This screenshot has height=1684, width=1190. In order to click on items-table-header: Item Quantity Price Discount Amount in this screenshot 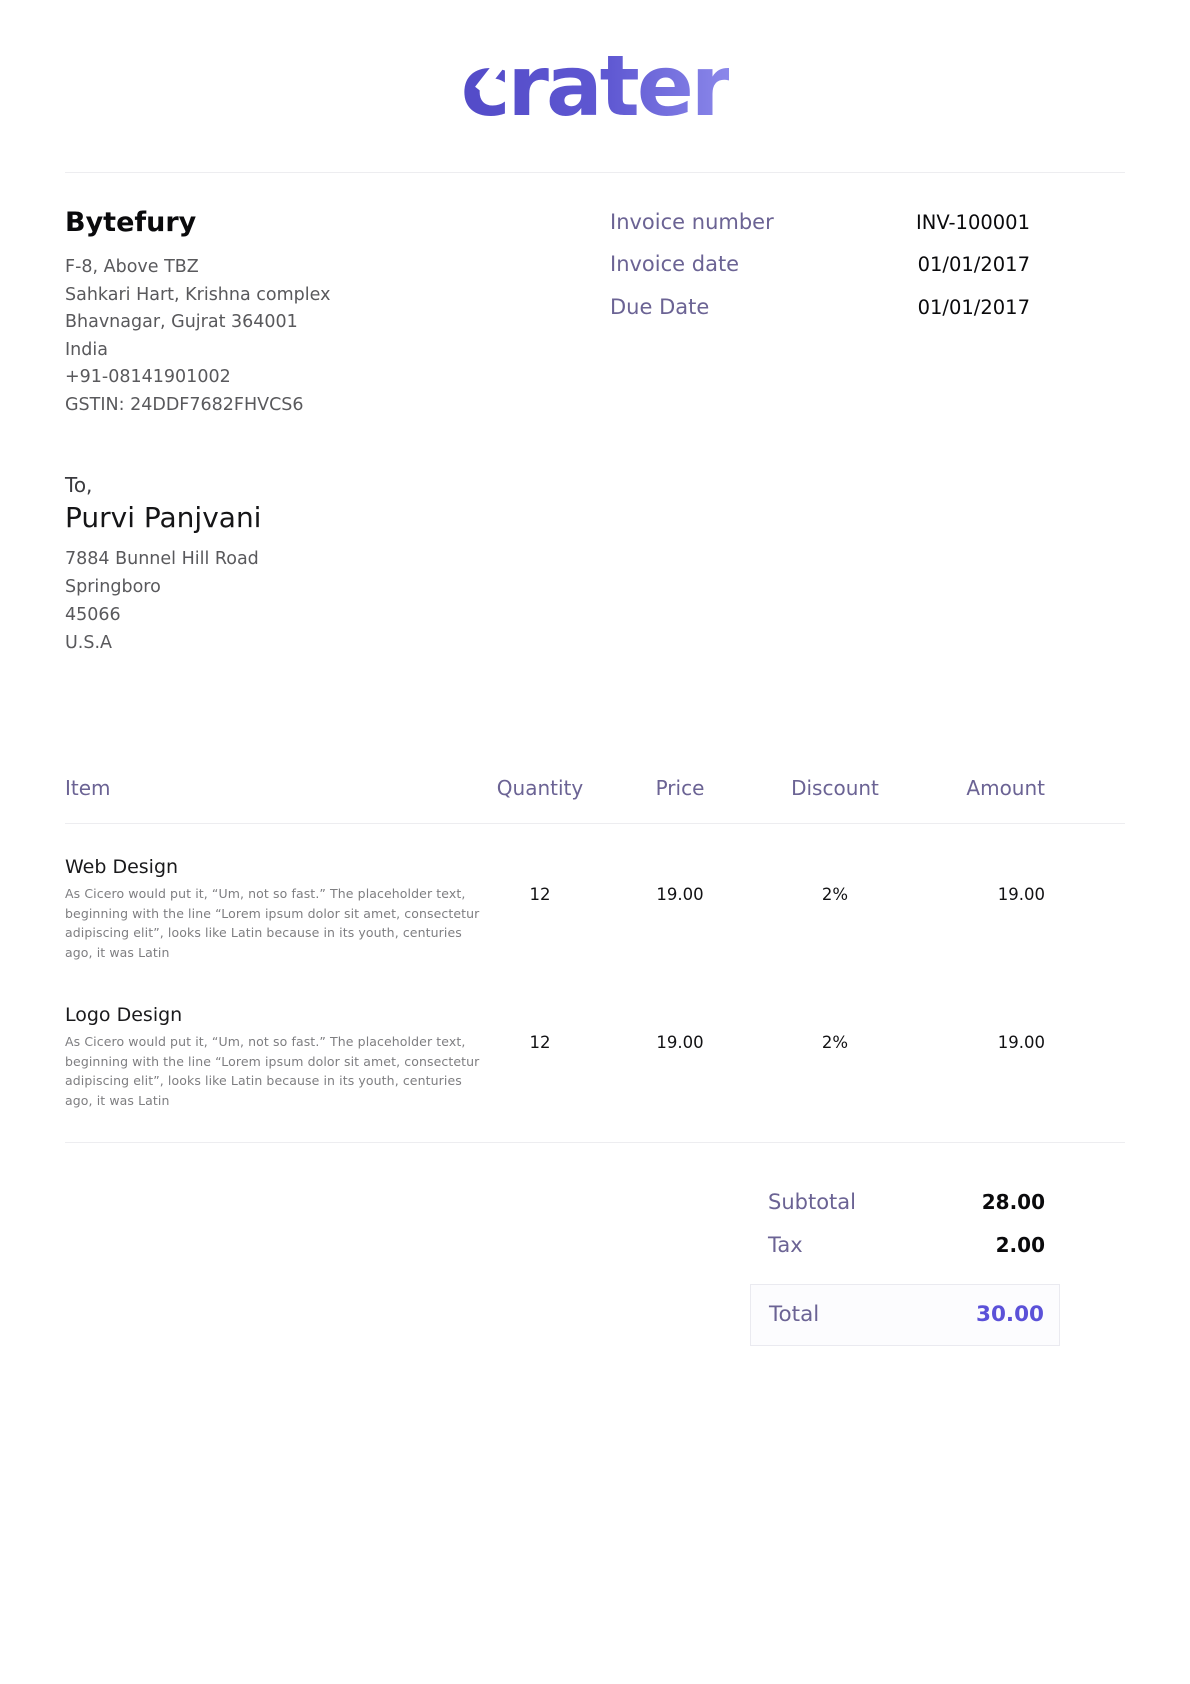, I will do `click(555, 799)`.